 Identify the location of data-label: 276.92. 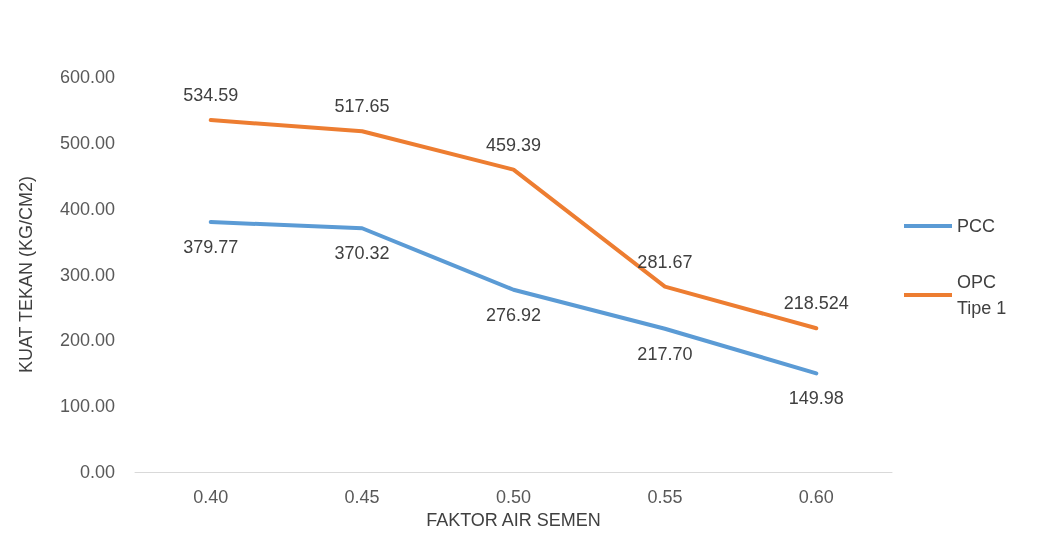
(513, 314).